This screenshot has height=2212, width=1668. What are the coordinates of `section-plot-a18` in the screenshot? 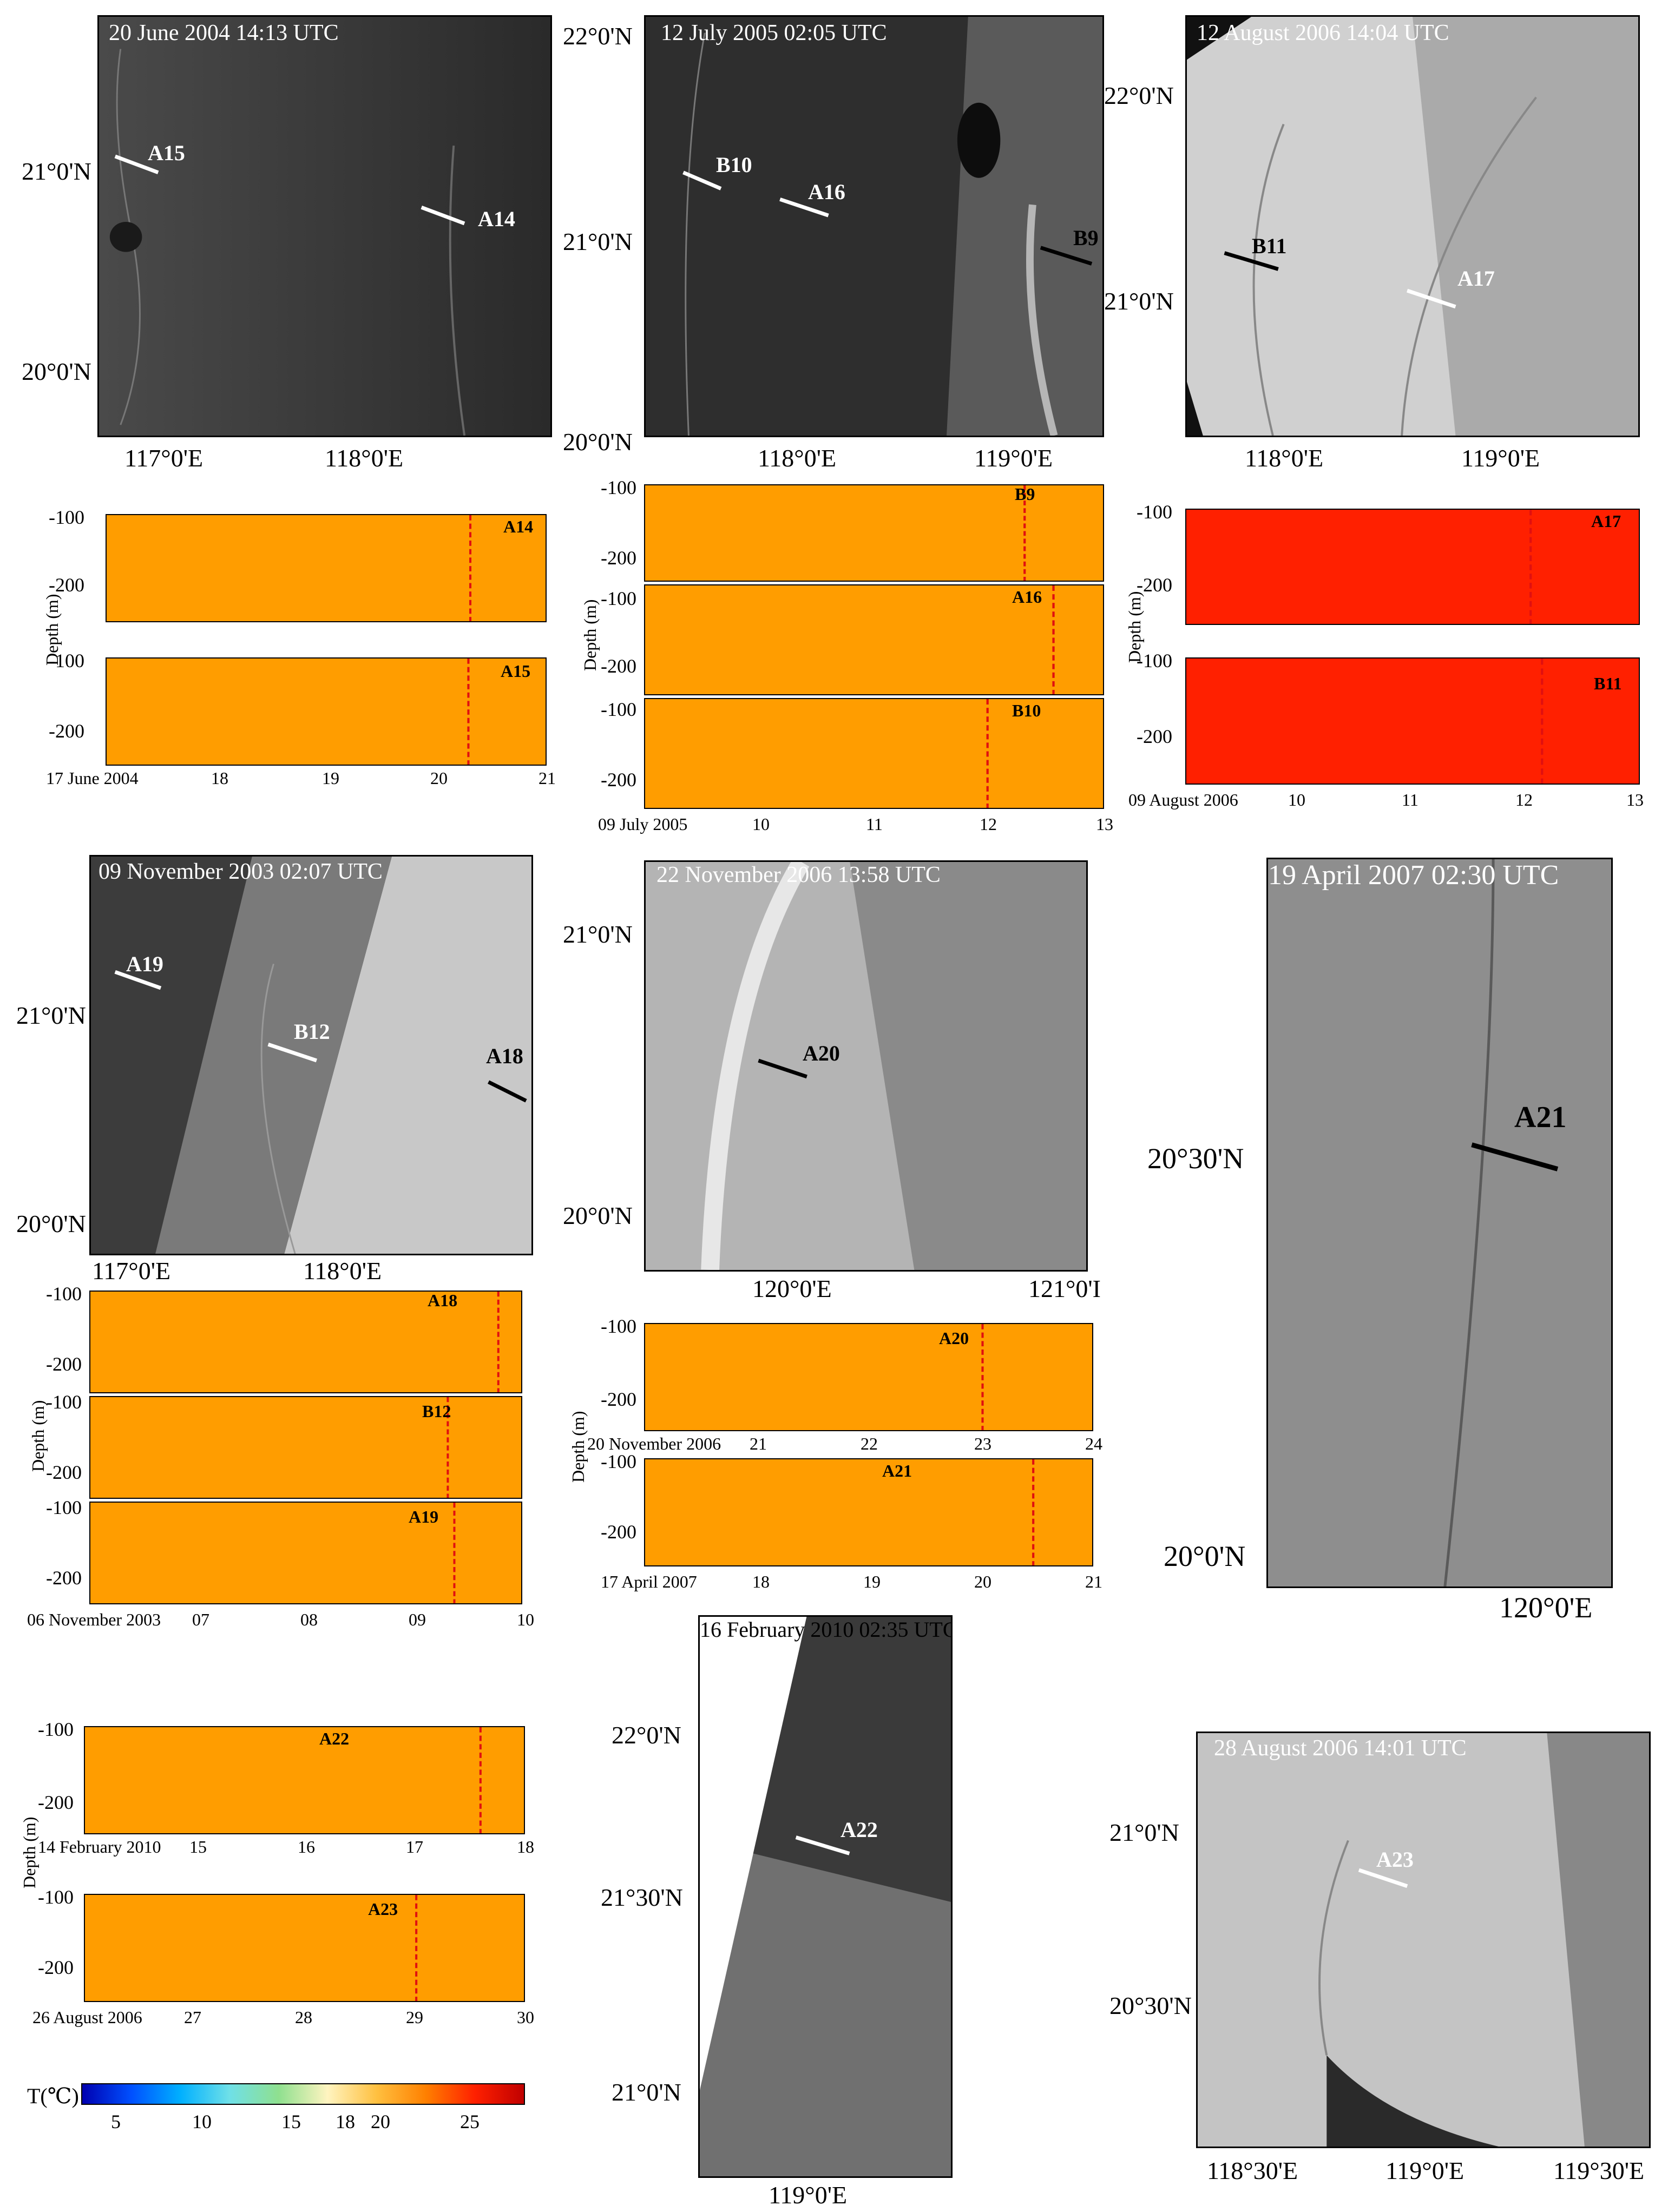 It's located at (306, 1342).